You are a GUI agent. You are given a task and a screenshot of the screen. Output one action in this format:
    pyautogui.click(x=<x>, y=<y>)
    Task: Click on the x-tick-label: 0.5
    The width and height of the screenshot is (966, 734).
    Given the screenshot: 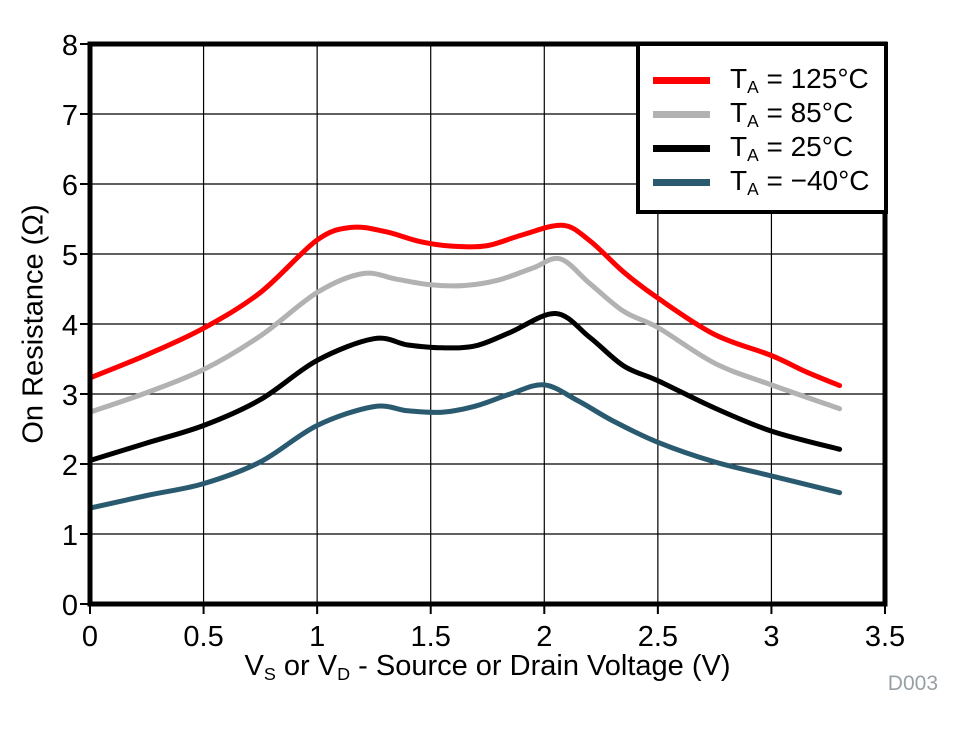 What is the action you would take?
    pyautogui.click(x=203, y=637)
    